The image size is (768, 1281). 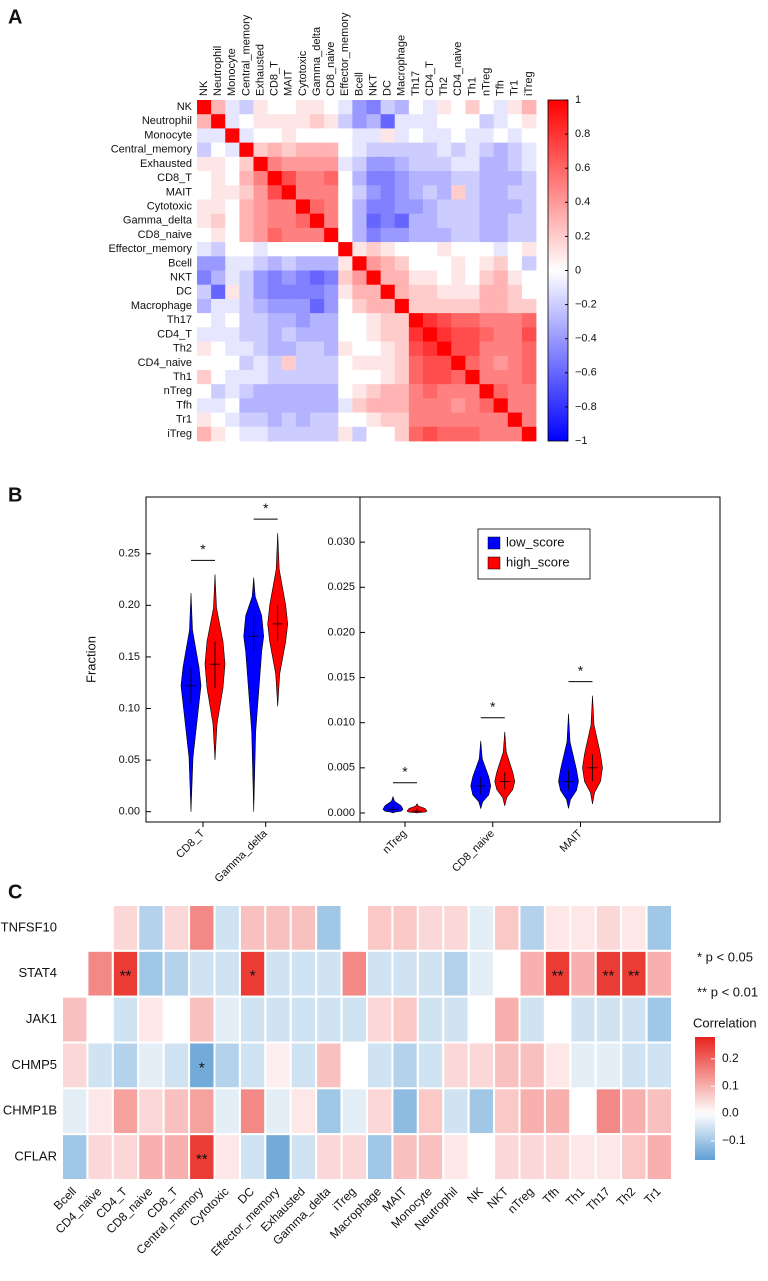 I want to click on row-label: Th17, so click(x=179, y=320).